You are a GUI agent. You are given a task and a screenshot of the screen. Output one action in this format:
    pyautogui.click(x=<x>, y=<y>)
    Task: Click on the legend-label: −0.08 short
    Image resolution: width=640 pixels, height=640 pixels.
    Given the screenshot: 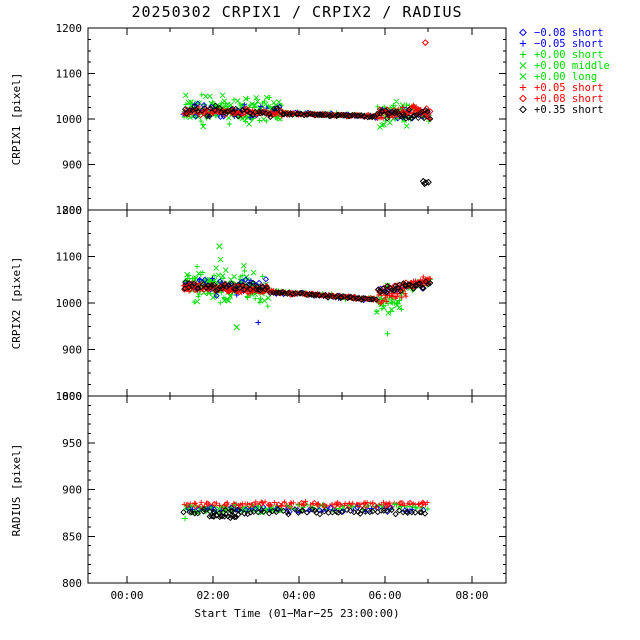 What is the action you would take?
    pyautogui.click(x=569, y=33)
    